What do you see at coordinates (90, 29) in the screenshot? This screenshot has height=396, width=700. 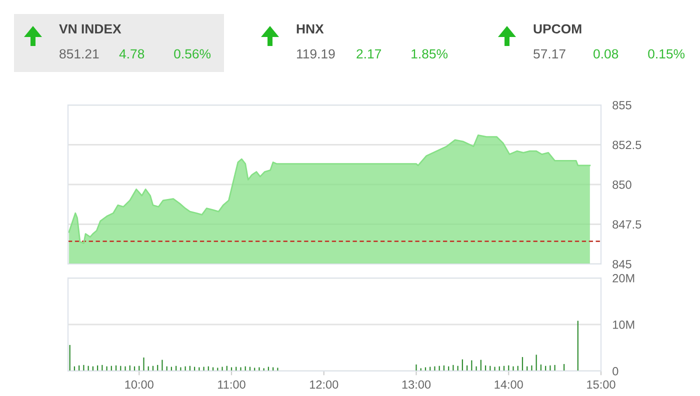 I see `text: VN INDEX` at bounding box center [90, 29].